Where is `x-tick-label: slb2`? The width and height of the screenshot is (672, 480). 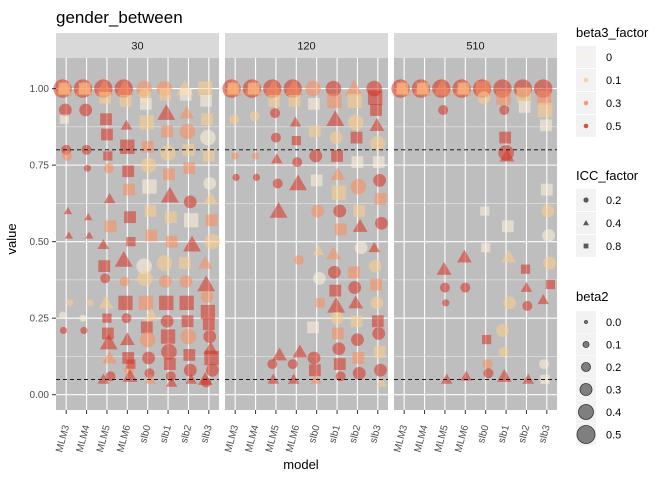 x-tick-label: slb2 is located at coordinates (355, 434).